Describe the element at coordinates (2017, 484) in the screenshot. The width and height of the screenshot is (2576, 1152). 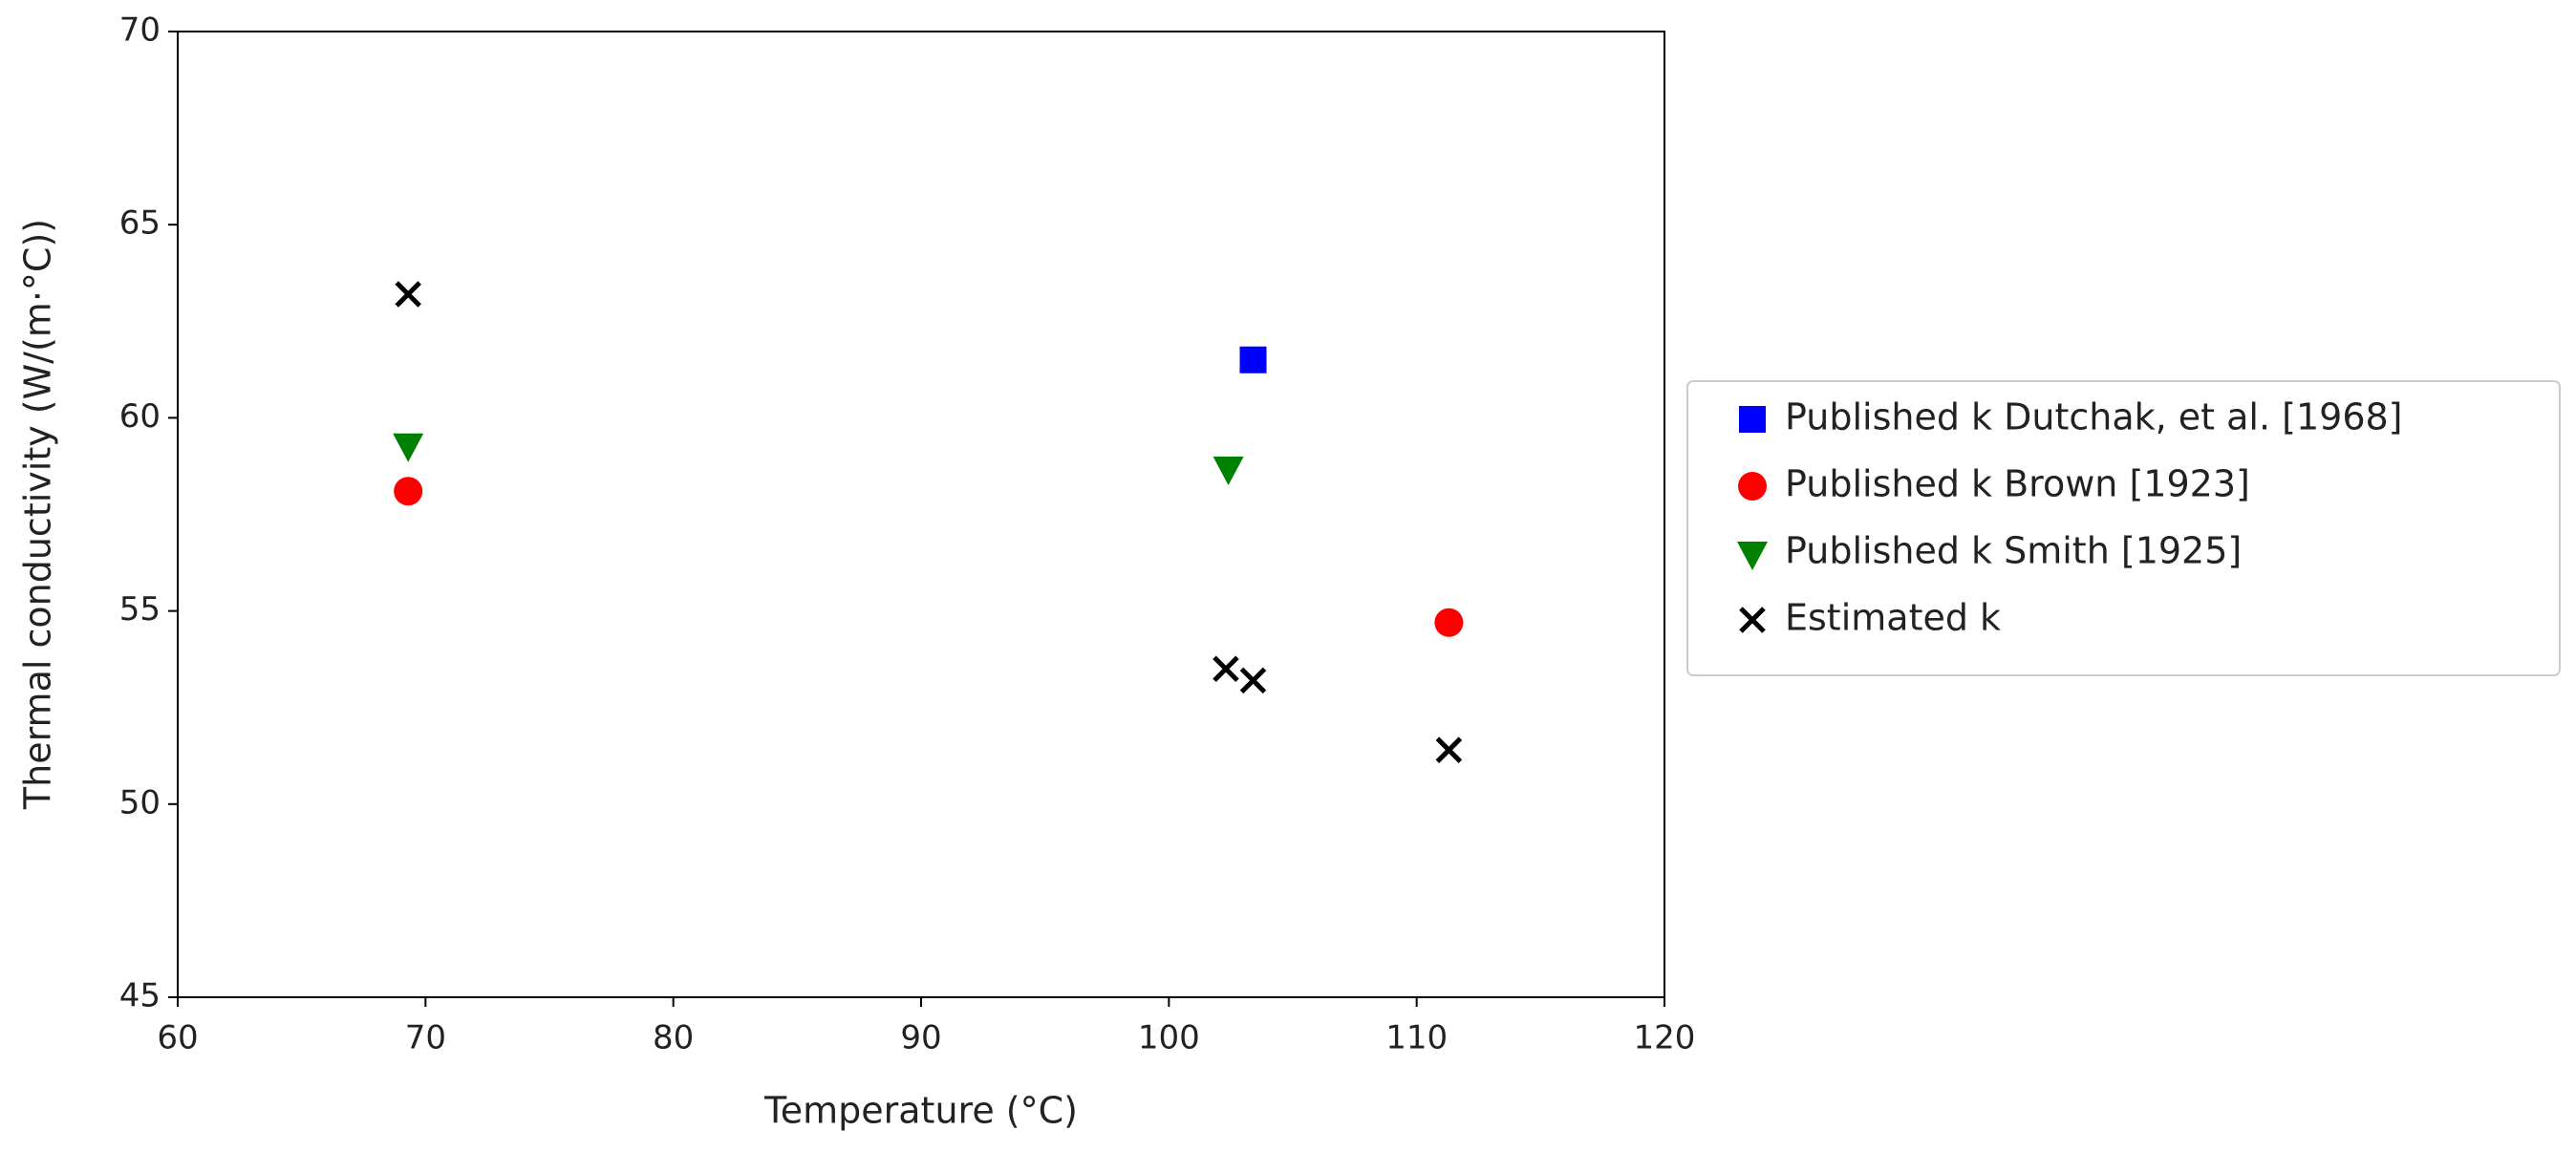
I see `legend-label: Published k Brown [1923]` at that location.